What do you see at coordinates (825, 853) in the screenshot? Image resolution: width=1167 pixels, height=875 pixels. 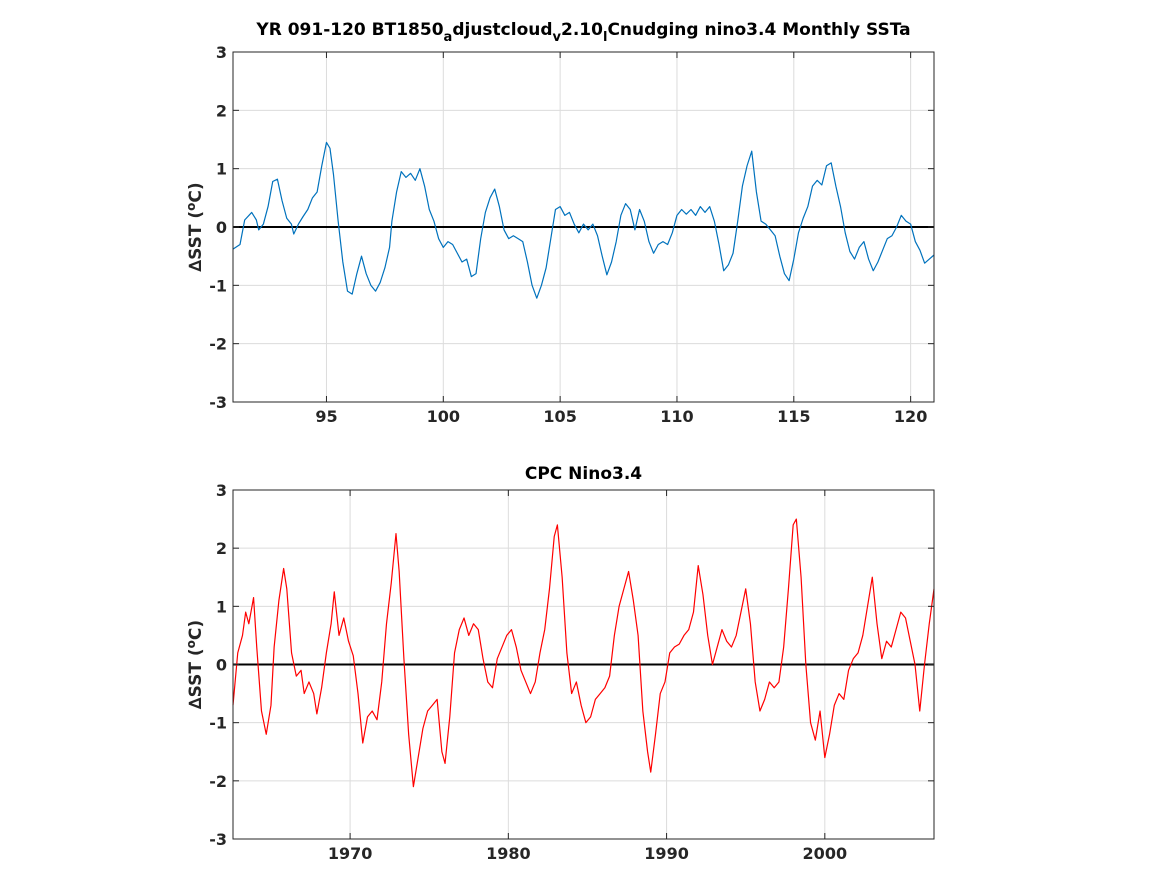 I see `x-tick-label: 2000` at bounding box center [825, 853].